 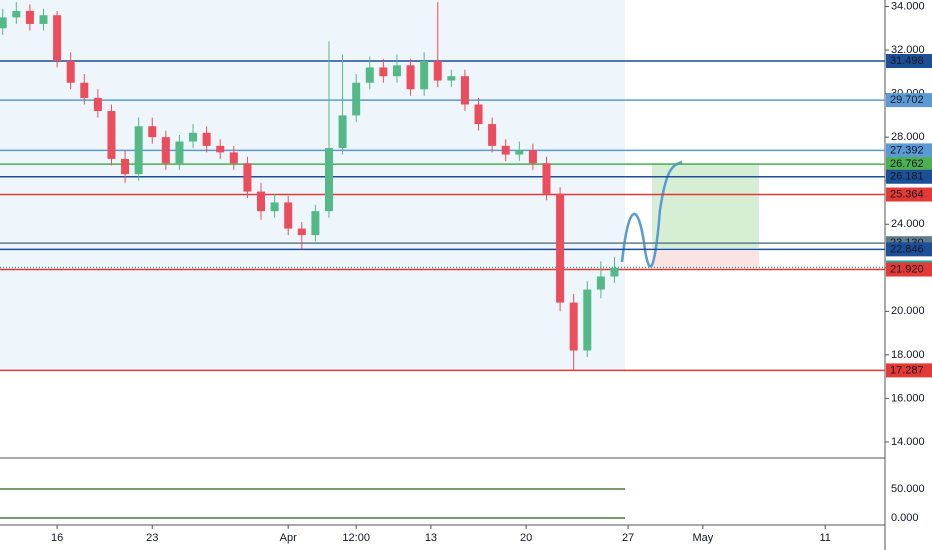 I want to click on x-tick-label: 12:00, so click(x=356, y=538).